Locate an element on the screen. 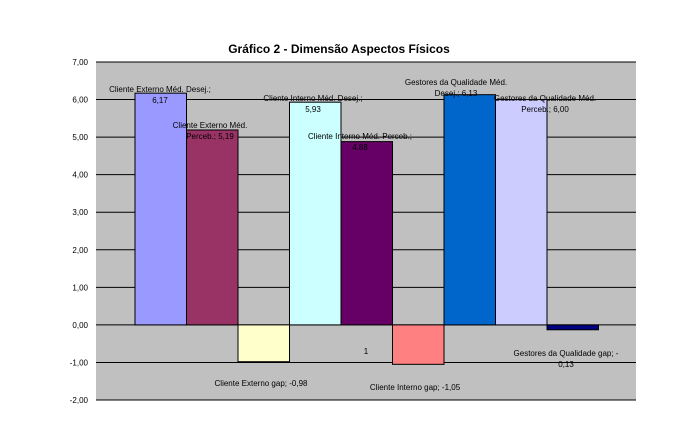 The height and width of the screenshot is (429, 678). y-tick-label: 1,00 is located at coordinates (80, 287).